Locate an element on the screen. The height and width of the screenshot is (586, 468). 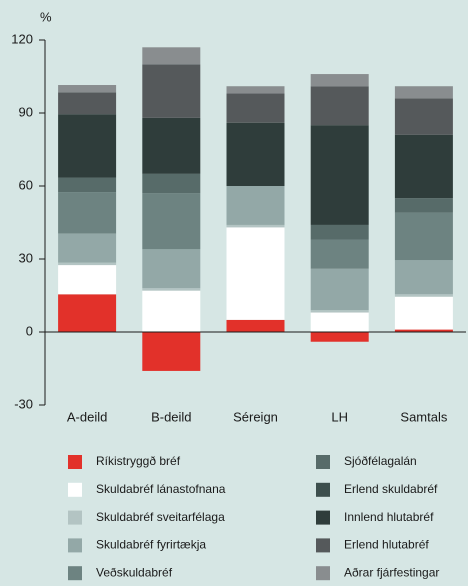
legend-label: Skuldabréf lánastofnana is located at coordinates (161, 489).